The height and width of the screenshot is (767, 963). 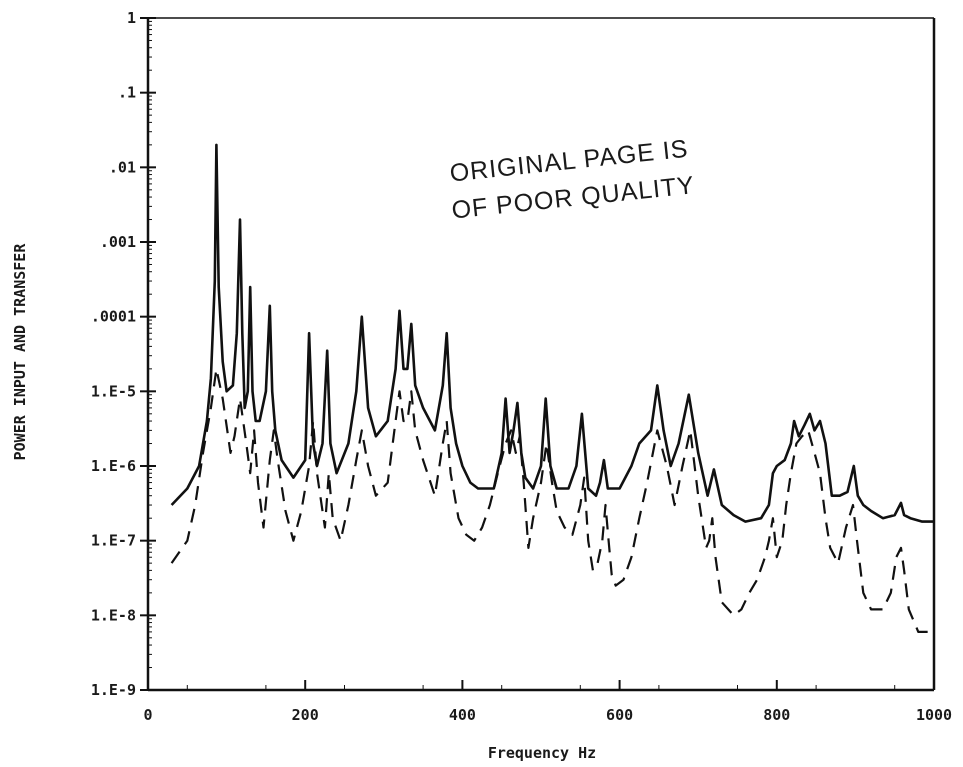 I want to click on y-tick-label: 1.E-6, so click(x=113, y=466).